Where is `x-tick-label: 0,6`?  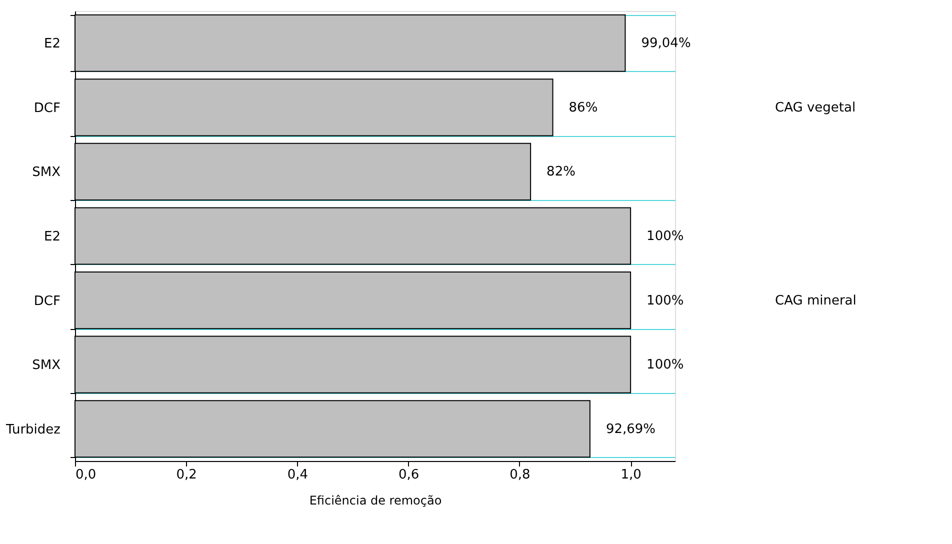
x-tick-label: 0,6 is located at coordinates (409, 475).